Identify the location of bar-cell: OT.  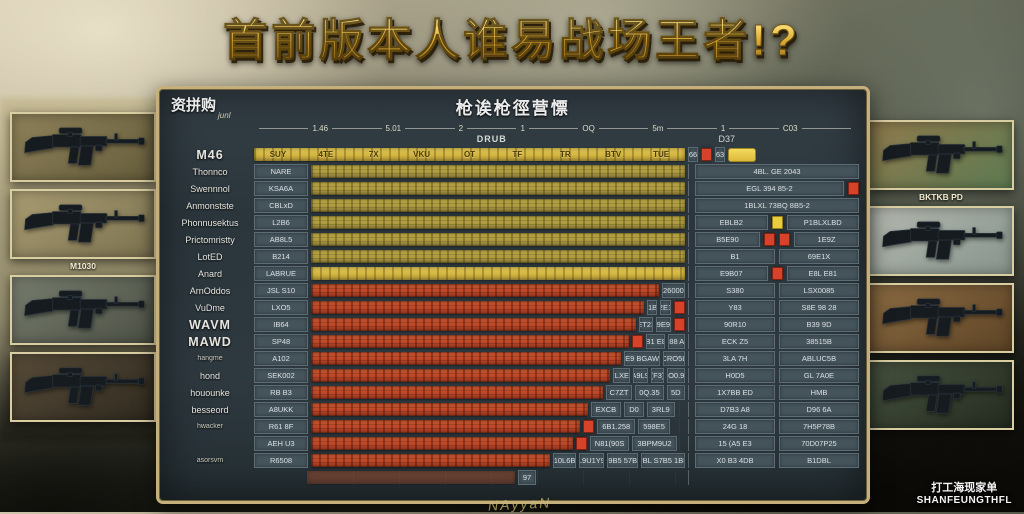
(469, 154).